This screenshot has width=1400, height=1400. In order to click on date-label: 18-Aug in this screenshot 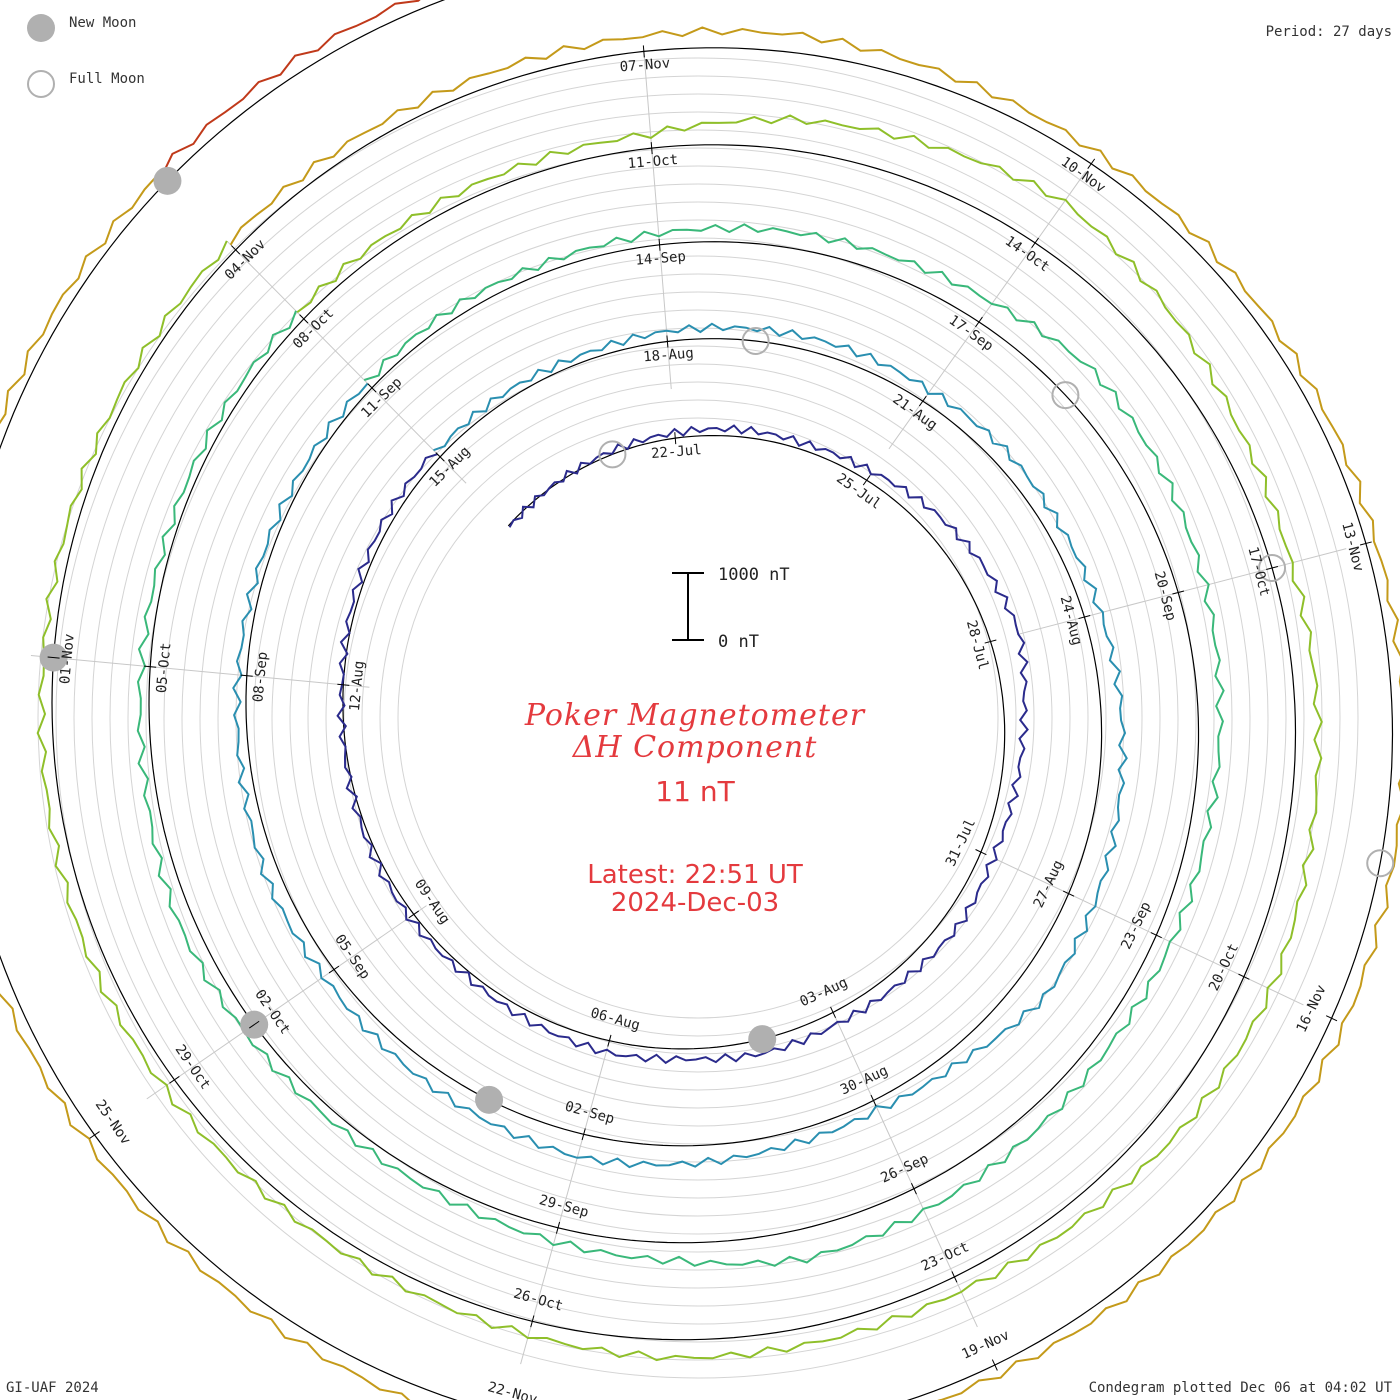, I will do `click(669, 355)`.